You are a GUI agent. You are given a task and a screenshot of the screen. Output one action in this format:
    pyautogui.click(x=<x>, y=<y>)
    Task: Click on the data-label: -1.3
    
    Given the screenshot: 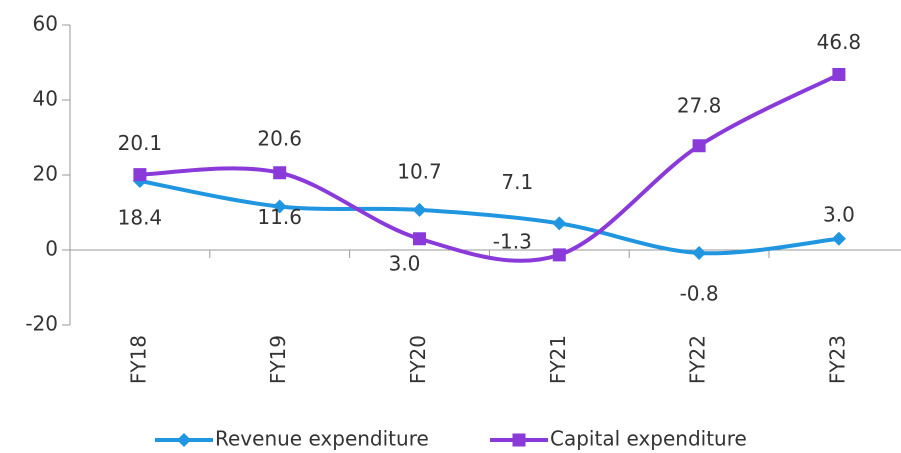 What is the action you would take?
    pyautogui.click(x=512, y=241)
    